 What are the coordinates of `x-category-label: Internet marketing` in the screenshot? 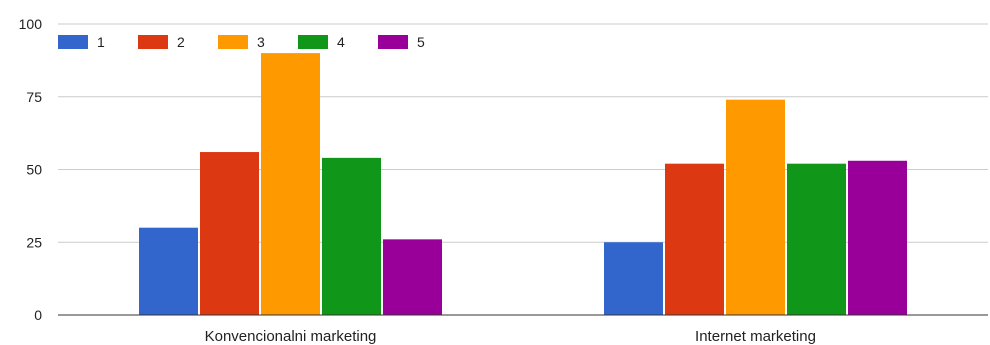 It's located at (755, 336).